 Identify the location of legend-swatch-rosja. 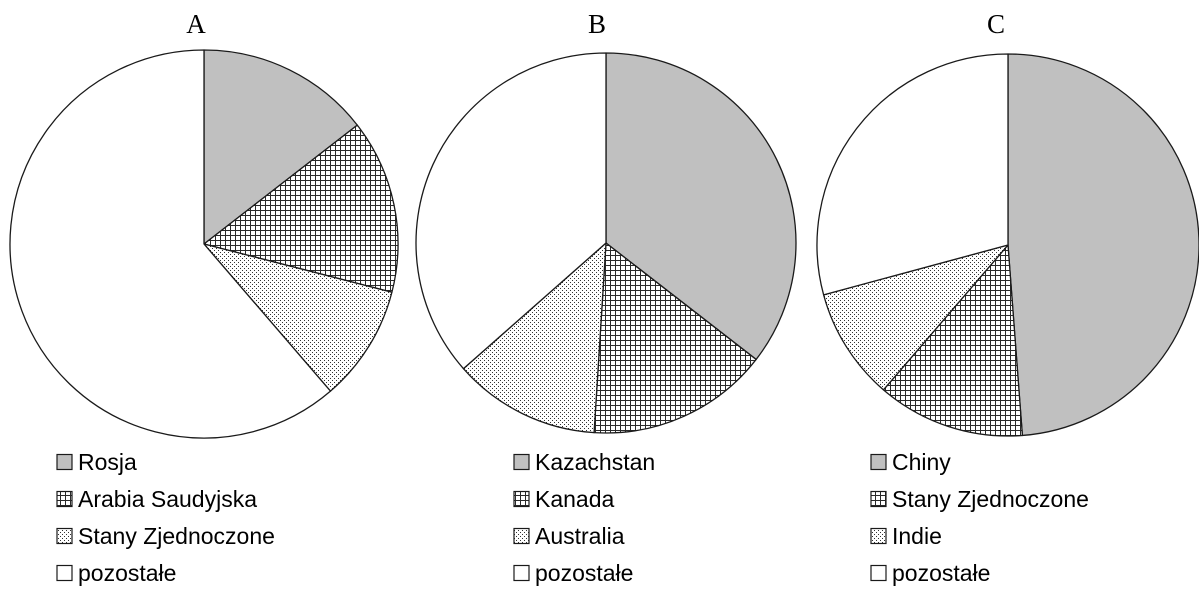
(64, 462).